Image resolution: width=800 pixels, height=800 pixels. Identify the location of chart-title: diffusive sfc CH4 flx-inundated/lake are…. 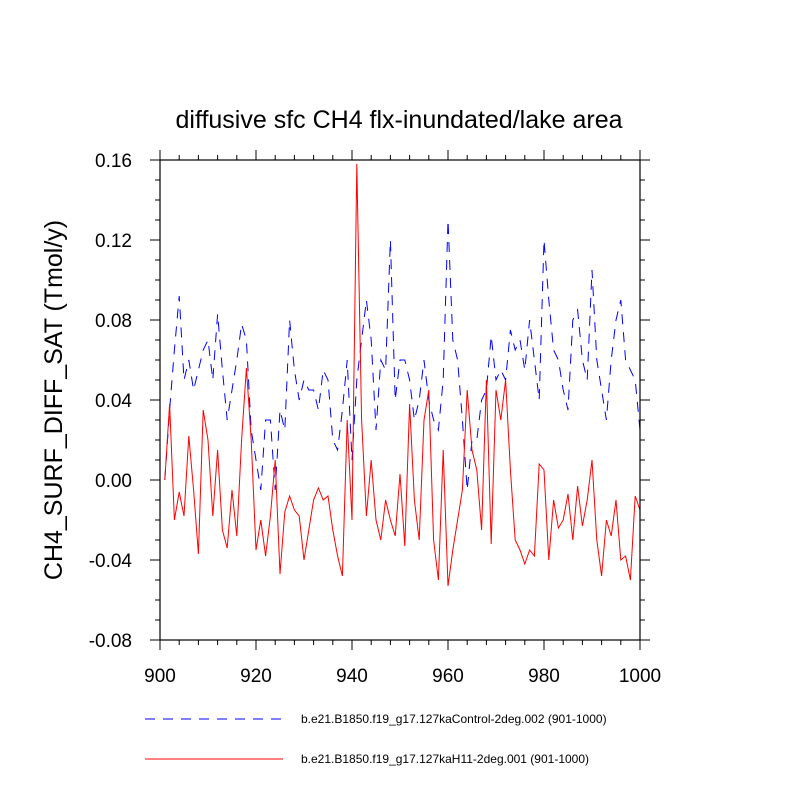
(399, 120).